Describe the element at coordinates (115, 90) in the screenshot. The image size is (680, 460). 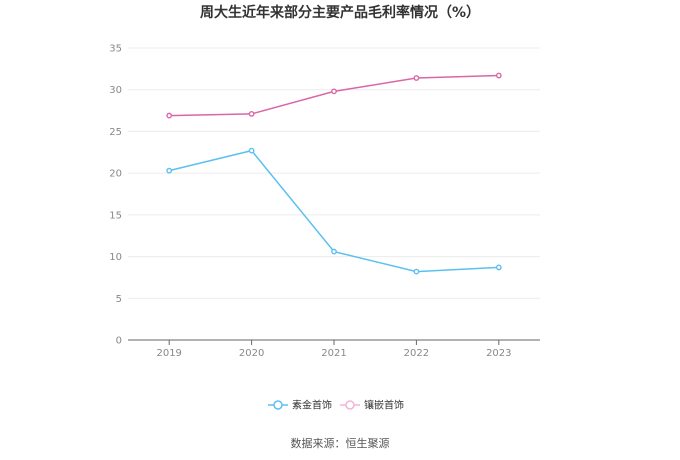
I see `y-tick-label: 30` at that location.